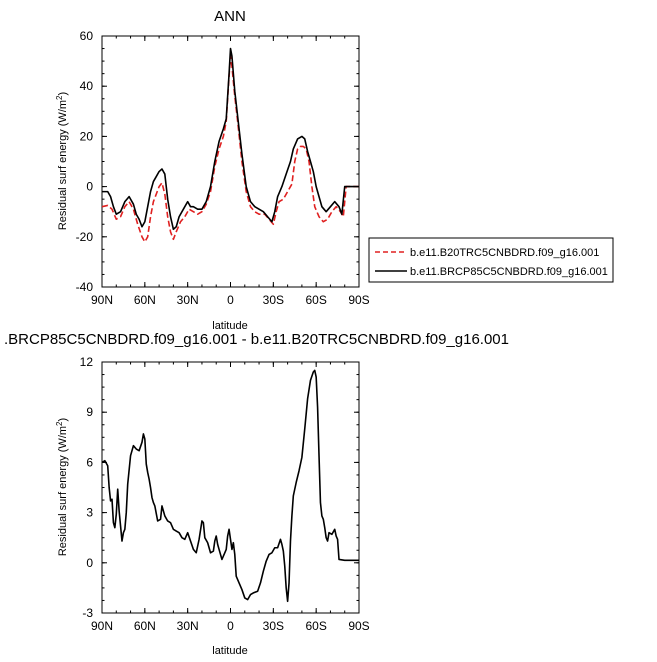 This screenshot has height=662, width=657. What do you see at coordinates (273, 300) in the screenshot?
I see `top-x-tick-label: 30S` at bounding box center [273, 300].